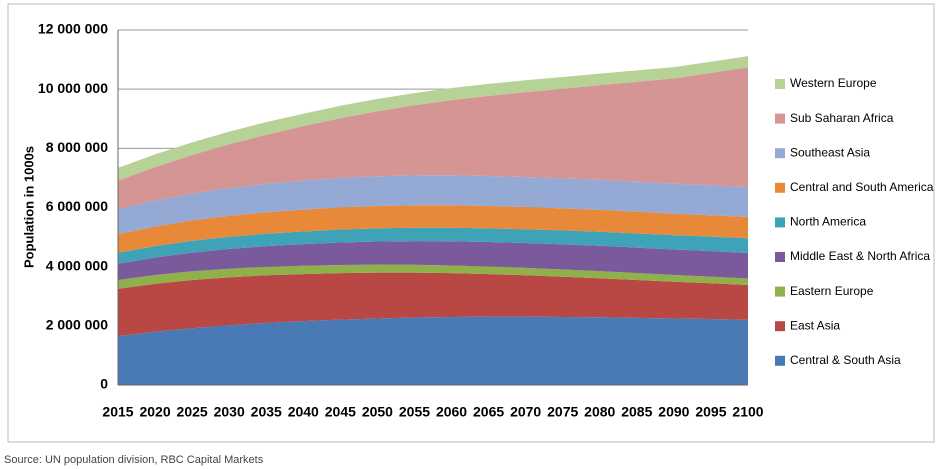 This screenshot has height=469, width=939. Describe the element at coordinates (104, 384) in the screenshot. I see `y-tick-label: 0` at that location.